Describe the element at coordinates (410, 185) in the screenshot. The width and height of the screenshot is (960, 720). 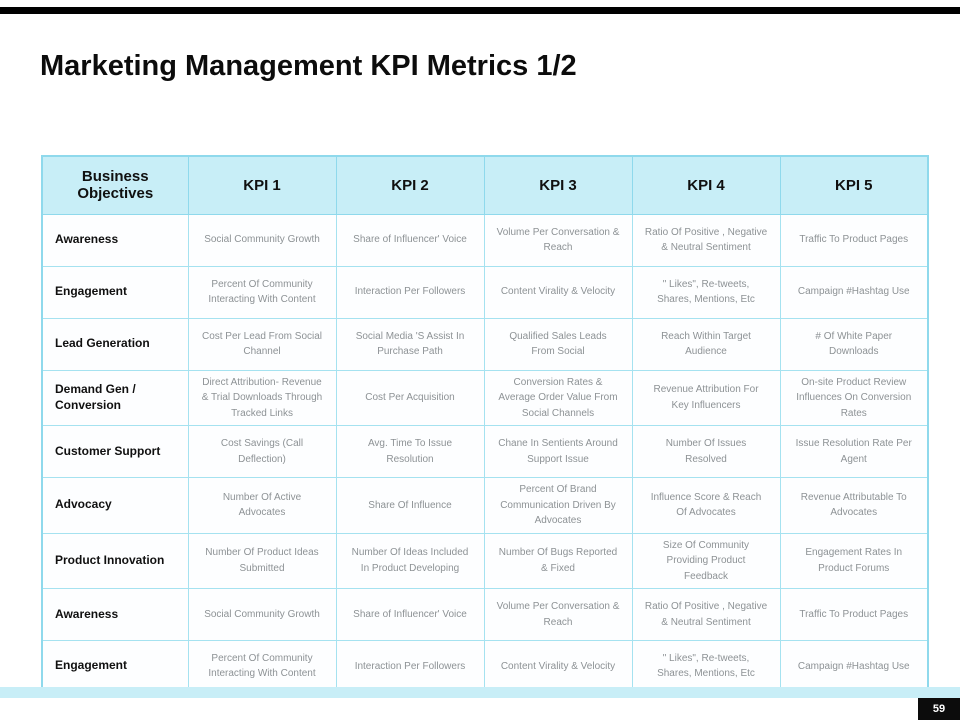
I see `column-header-kpi-2: KPI 2` at that location.